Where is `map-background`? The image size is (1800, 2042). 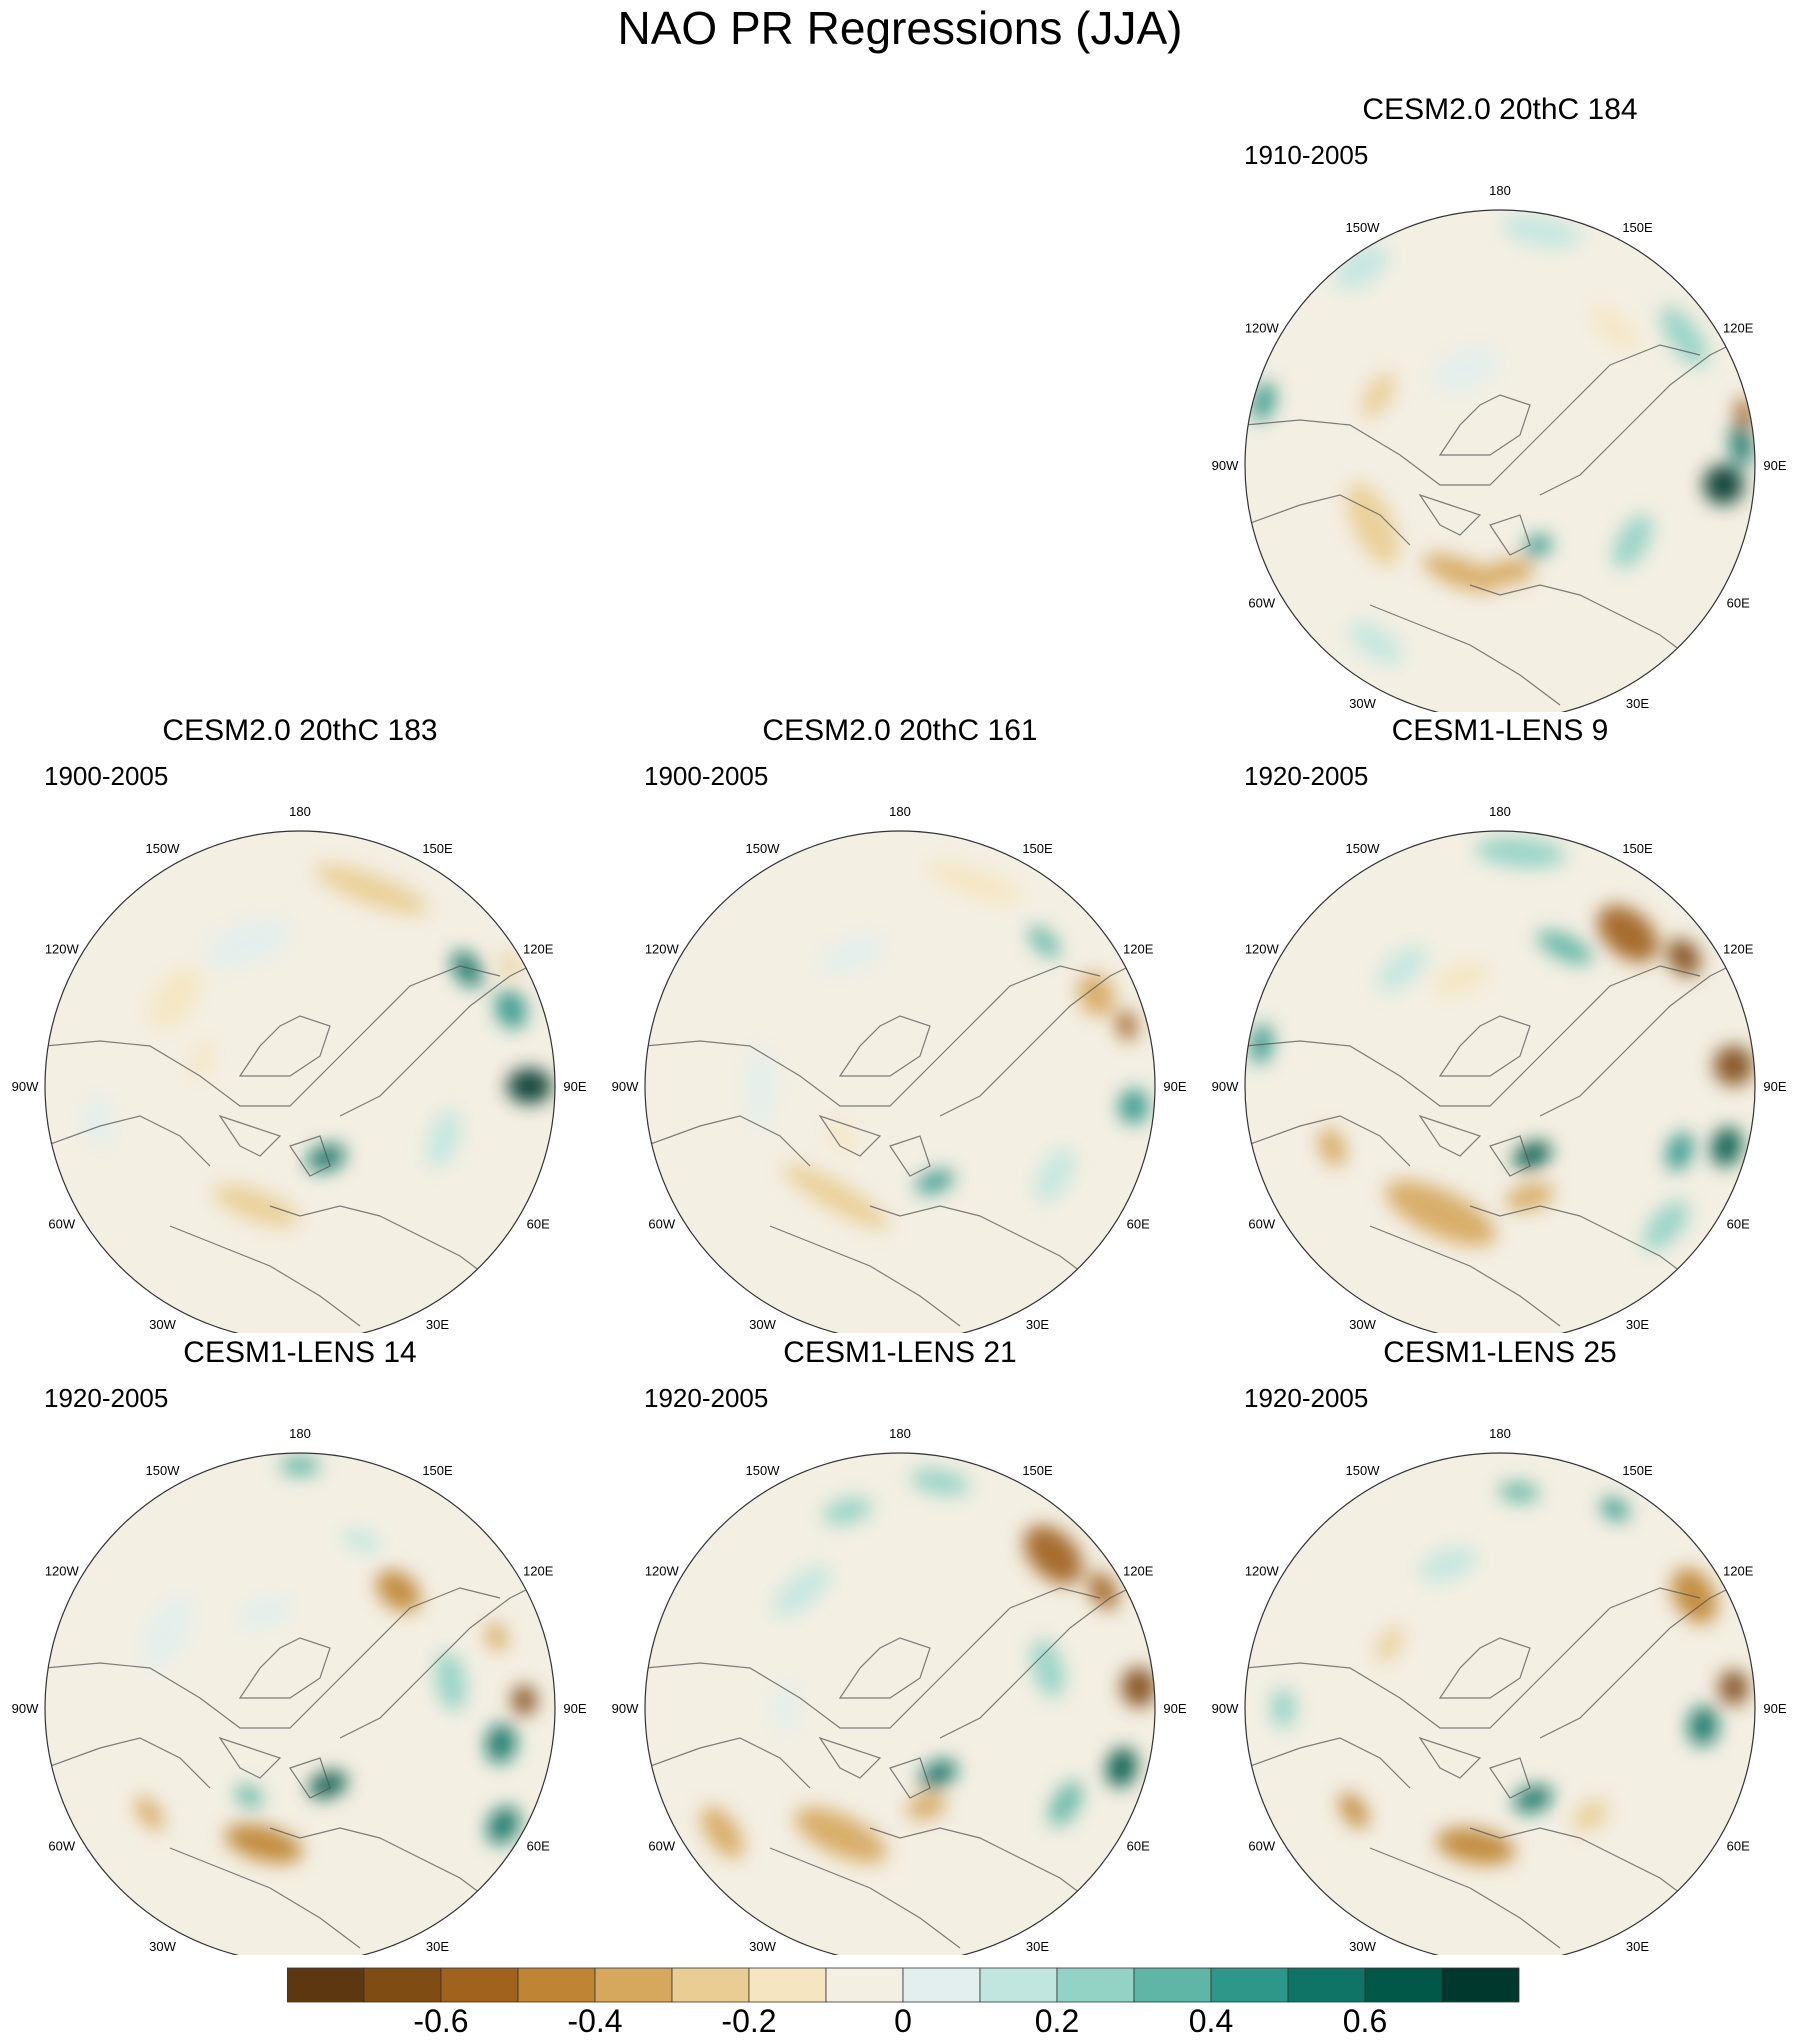
map-background is located at coordinates (300, 1082).